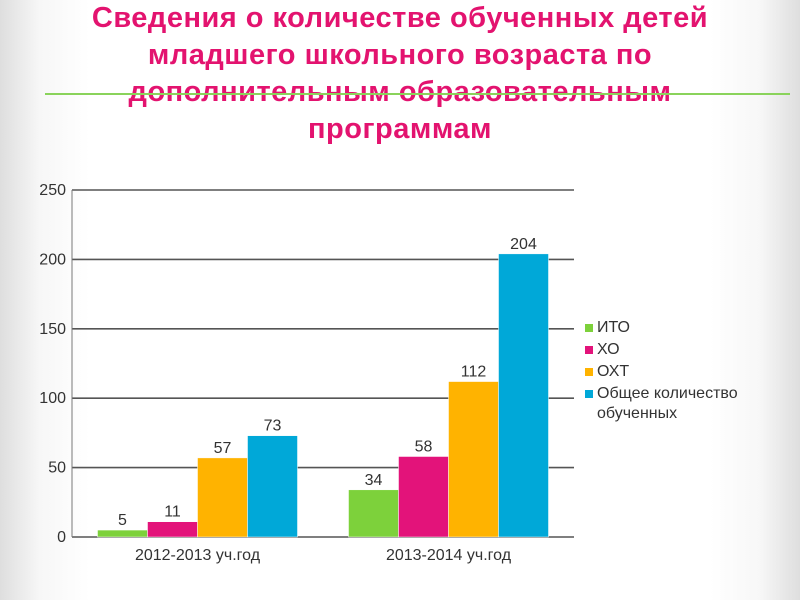 This screenshot has width=800, height=600. What do you see at coordinates (685, 350) in the screenshot?
I see `legend-item-ho: ХО` at bounding box center [685, 350].